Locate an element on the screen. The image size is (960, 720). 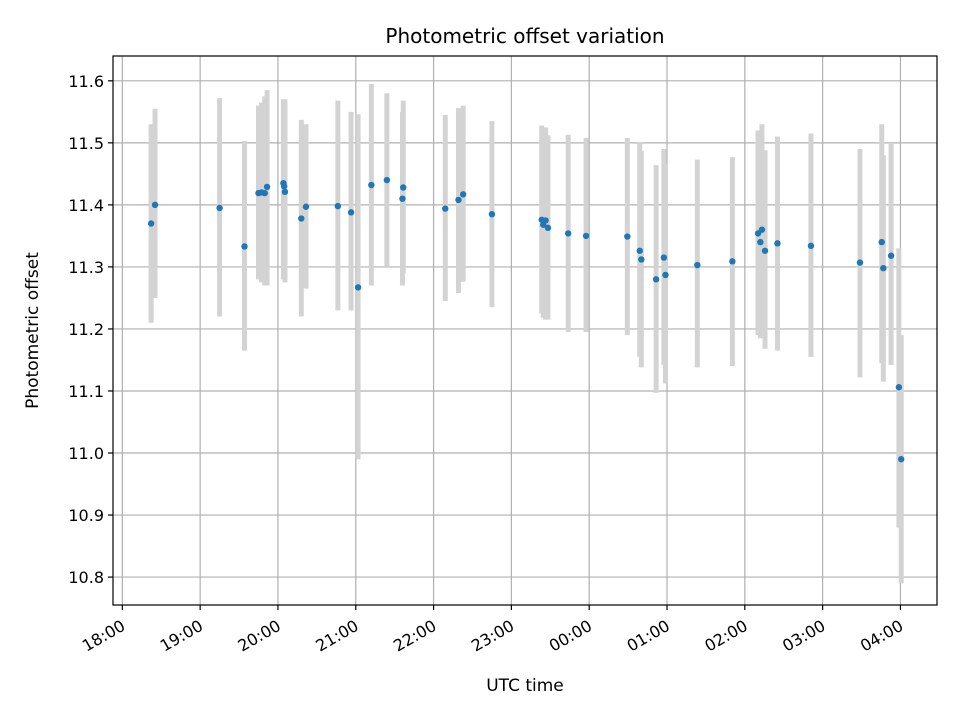
y-tick-label: 11.0 is located at coordinates (86, 453).